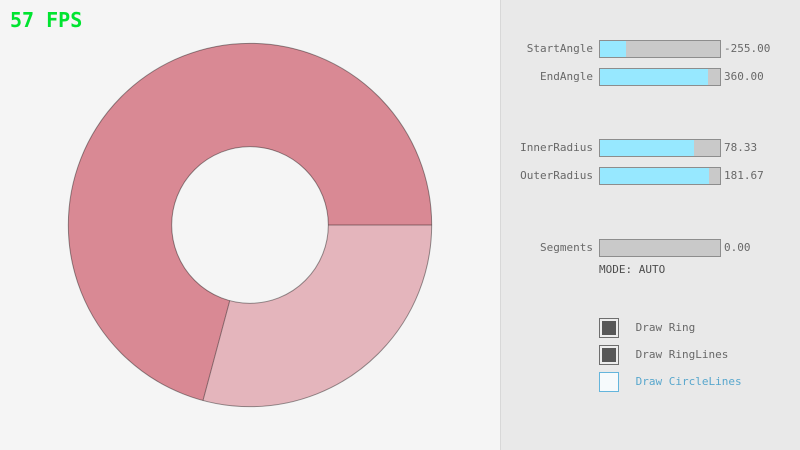 The width and height of the screenshot is (800, 450). What do you see at coordinates (647, 148) in the screenshot?
I see `innerradius-slider-fill` at bounding box center [647, 148].